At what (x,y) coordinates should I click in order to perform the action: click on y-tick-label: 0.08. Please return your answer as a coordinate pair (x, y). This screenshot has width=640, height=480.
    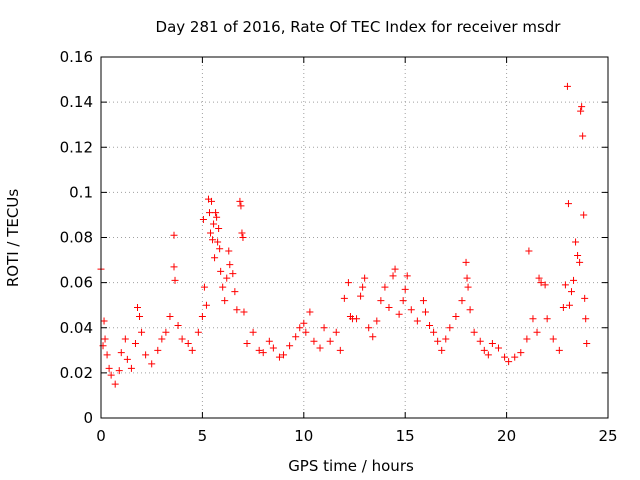
    Looking at the image, I should click on (76, 238).